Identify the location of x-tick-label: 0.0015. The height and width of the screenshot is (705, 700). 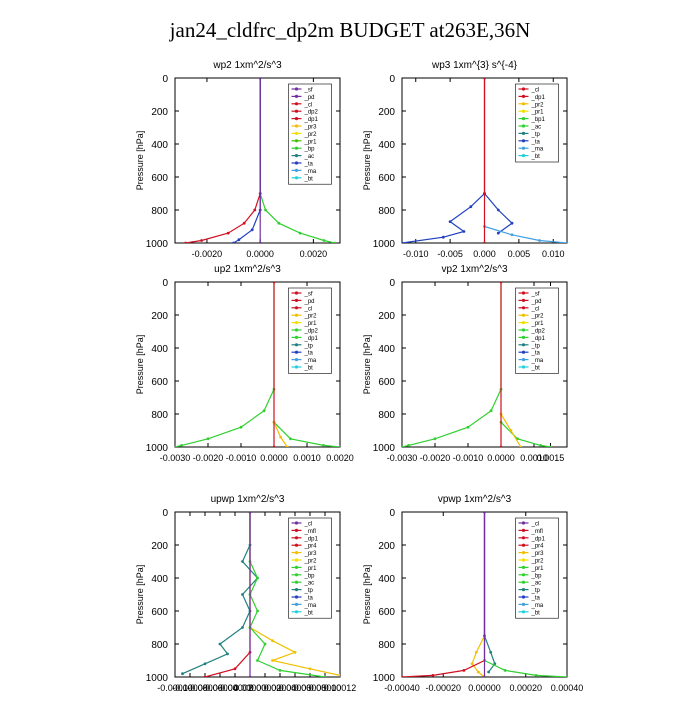
(551, 458).